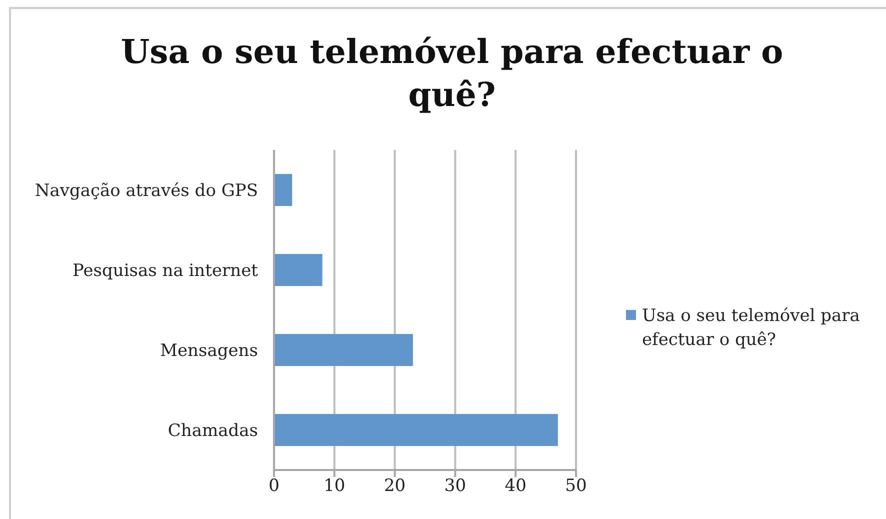 The height and width of the screenshot is (519, 886). What do you see at coordinates (146, 191) in the screenshot?
I see `y-tick-label: Navgação através do GPS` at bounding box center [146, 191].